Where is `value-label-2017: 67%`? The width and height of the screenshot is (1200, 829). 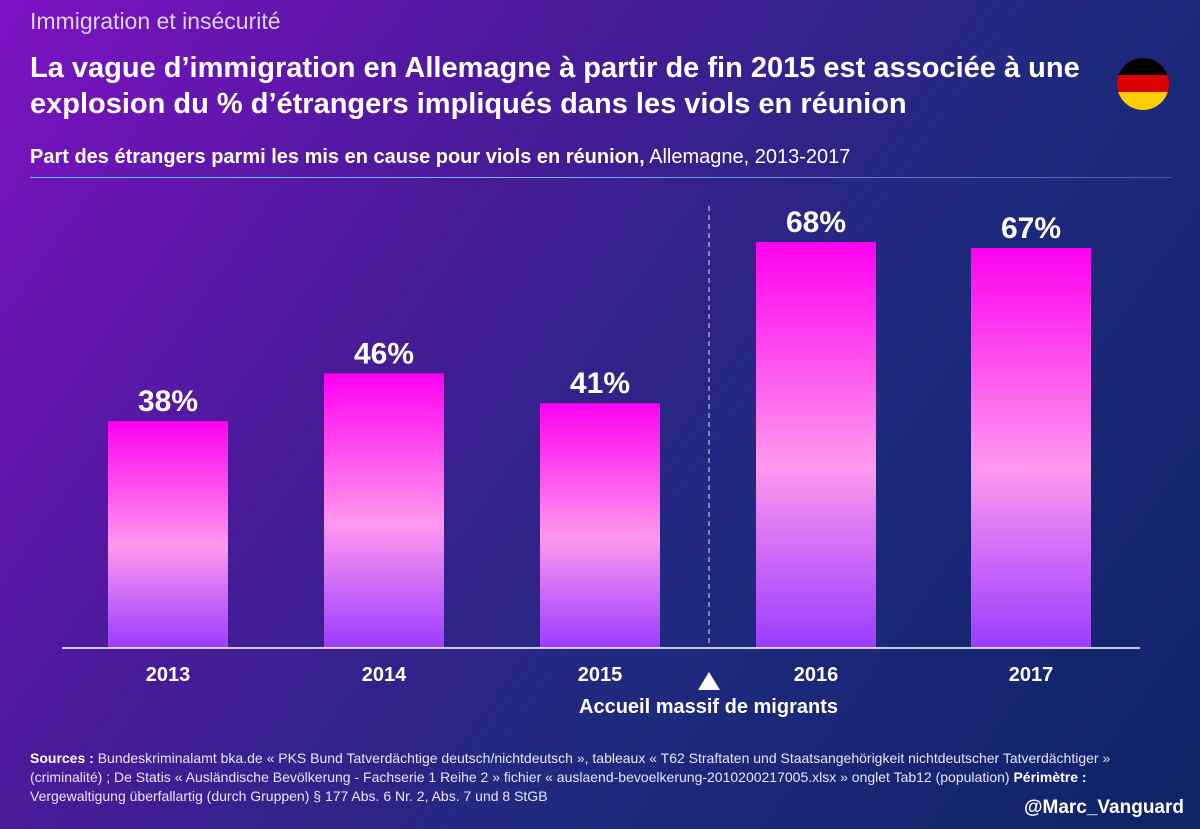 value-label-2017: 67% is located at coordinates (1031, 228).